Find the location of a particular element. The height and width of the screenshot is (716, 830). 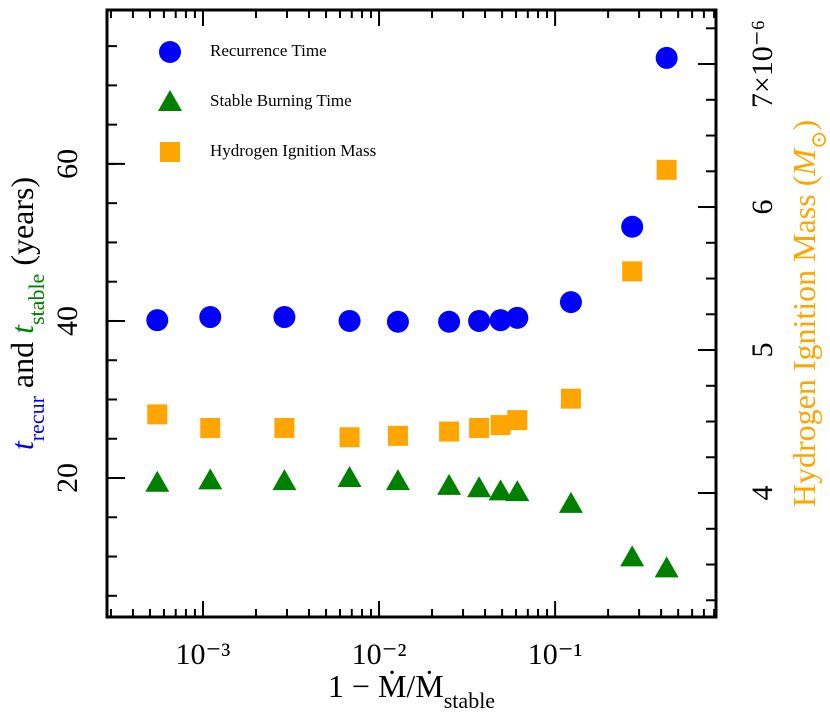

y2-tick-label: 4 is located at coordinates (762, 493).